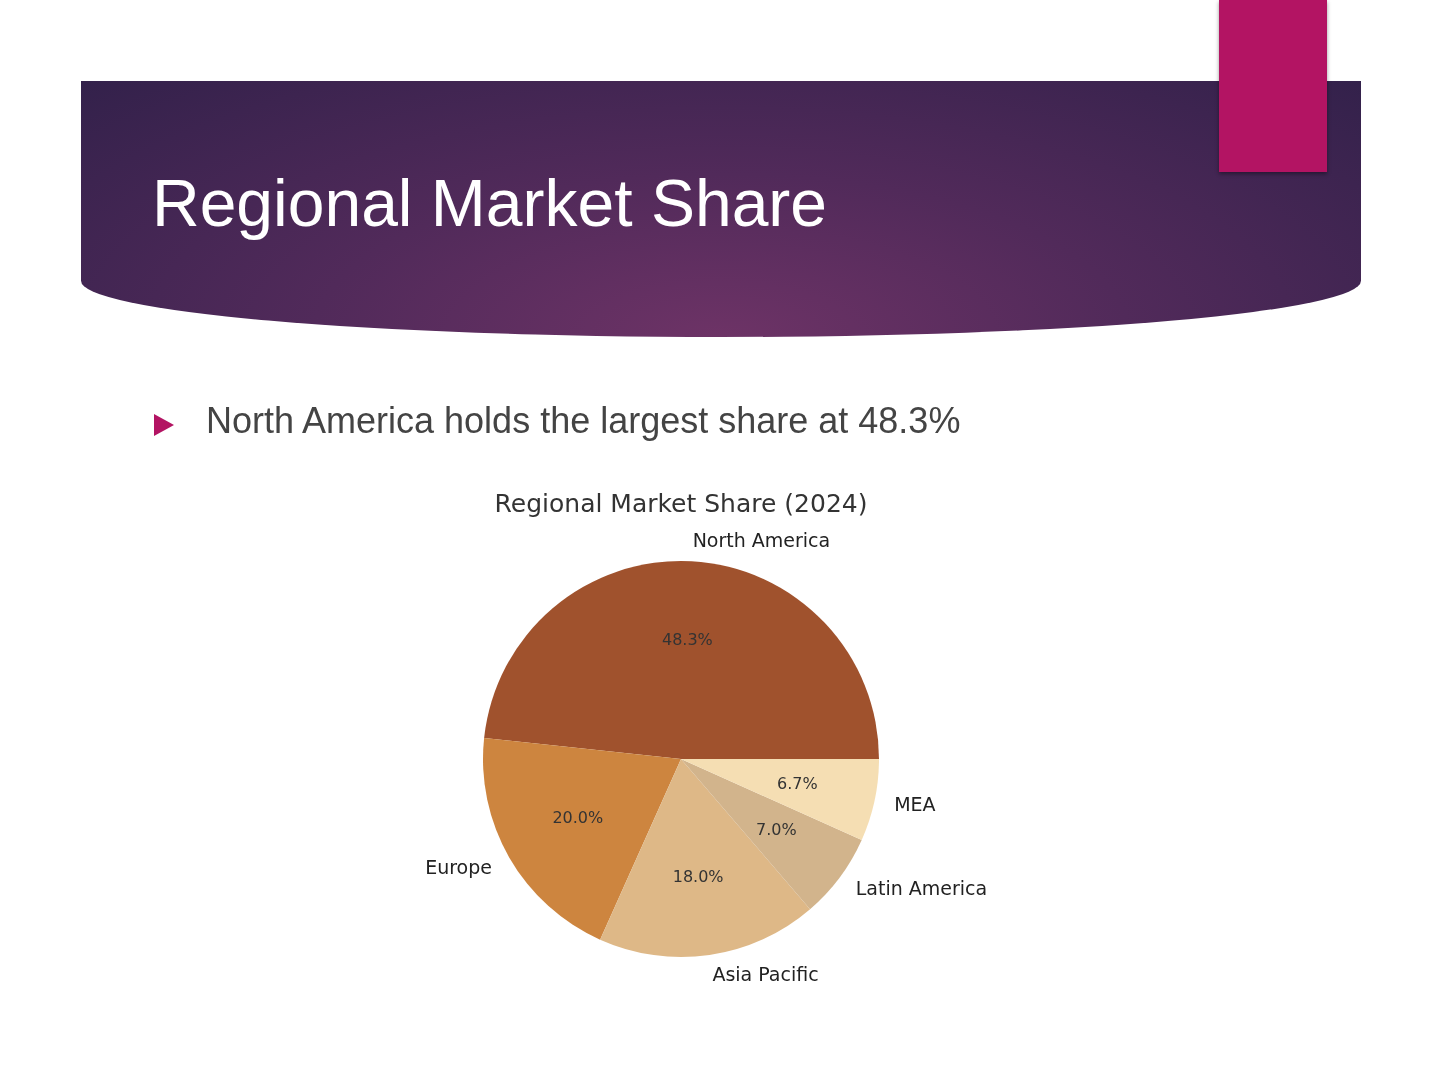 Image resolution: width=1440 pixels, height=1080 pixels. Describe the element at coordinates (921, 888) in the screenshot. I see `slice-label: Latin America` at that location.